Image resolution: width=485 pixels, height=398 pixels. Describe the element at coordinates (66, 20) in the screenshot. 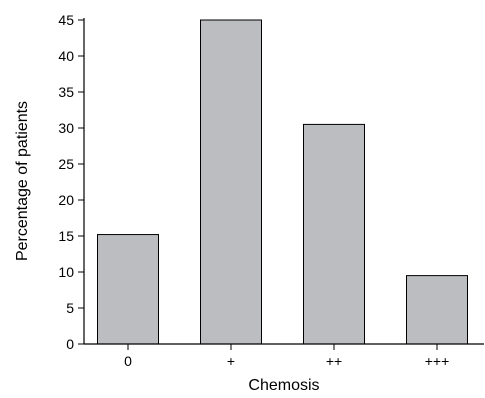

I see `y-tick-label: 45` at that location.